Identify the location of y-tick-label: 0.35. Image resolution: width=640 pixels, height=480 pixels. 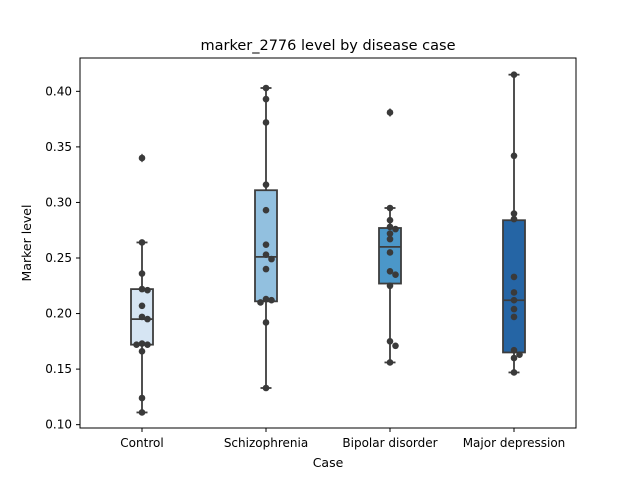
(58, 147).